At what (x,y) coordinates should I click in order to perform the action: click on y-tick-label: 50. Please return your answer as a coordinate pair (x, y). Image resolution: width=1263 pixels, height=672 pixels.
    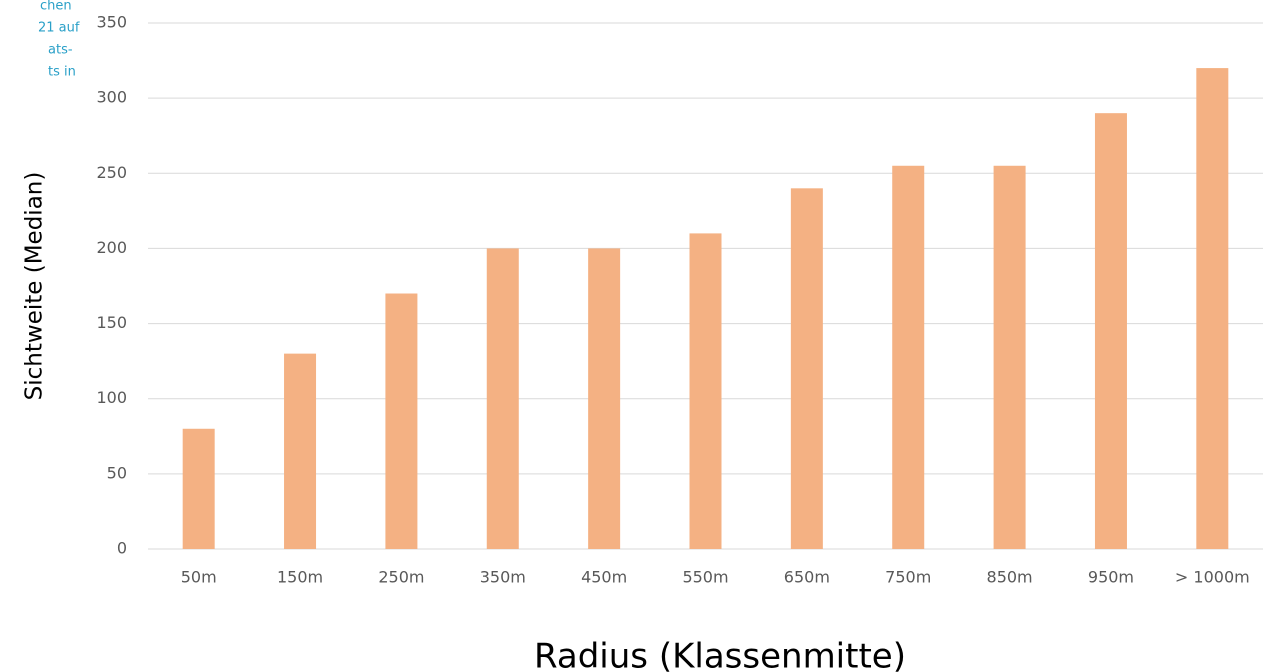
    Looking at the image, I should click on (117, 472).